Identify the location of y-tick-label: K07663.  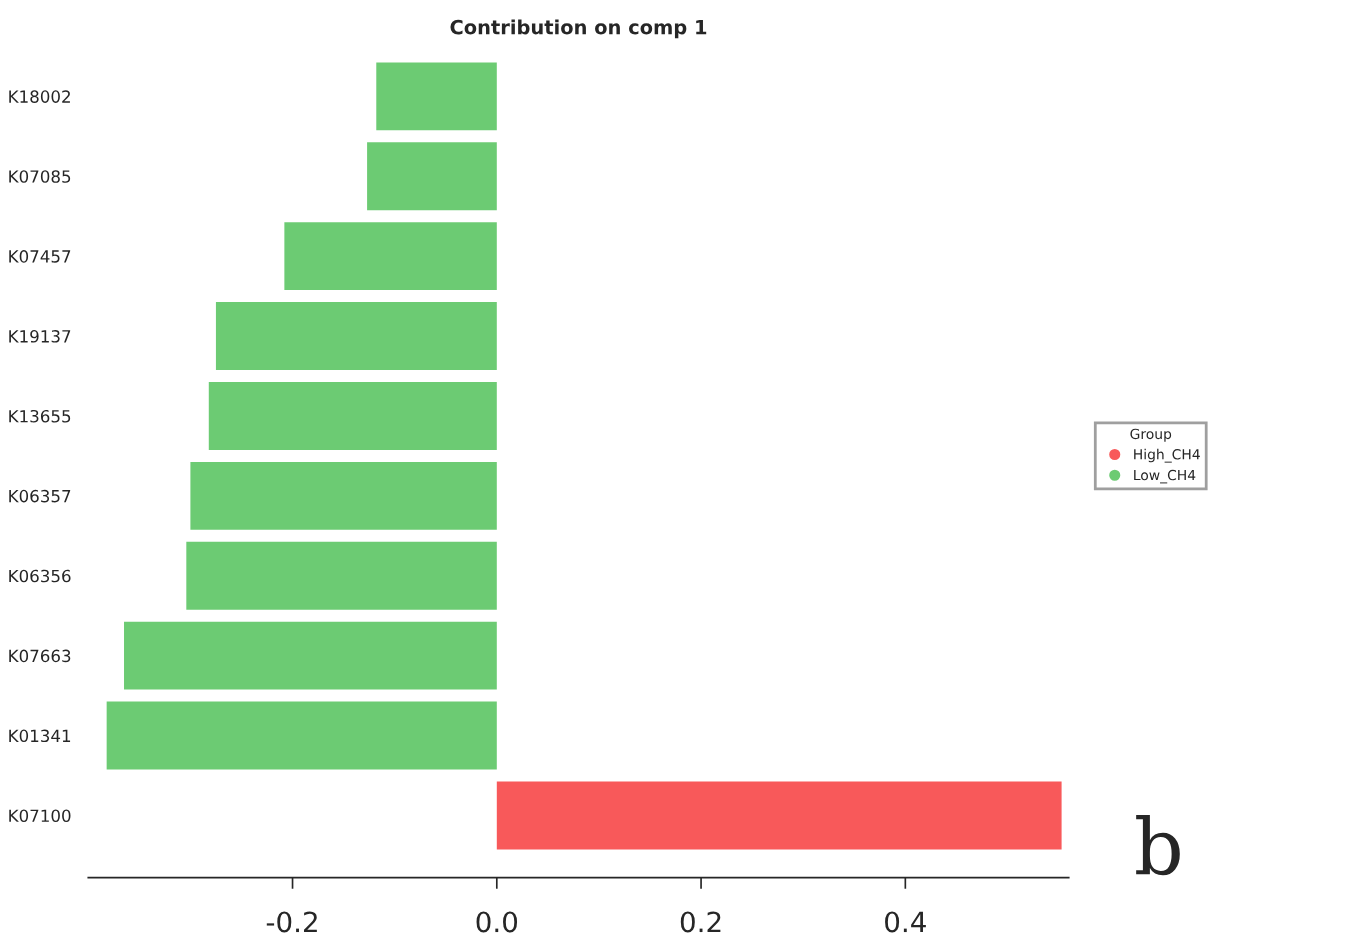
(40, 656).